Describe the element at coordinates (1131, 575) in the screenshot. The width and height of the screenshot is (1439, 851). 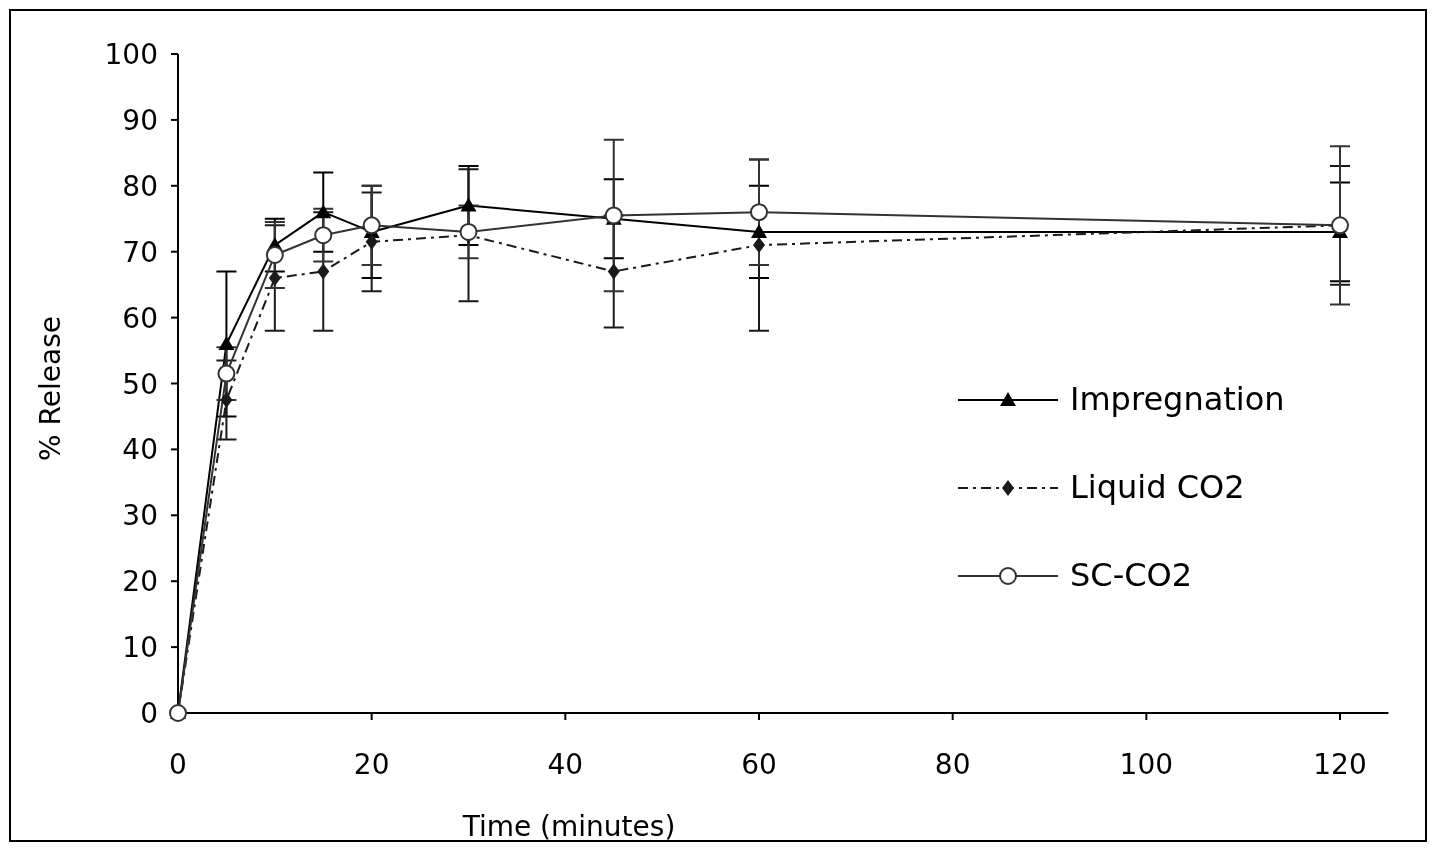
I see `legend-label: SC-CO2` at that location.